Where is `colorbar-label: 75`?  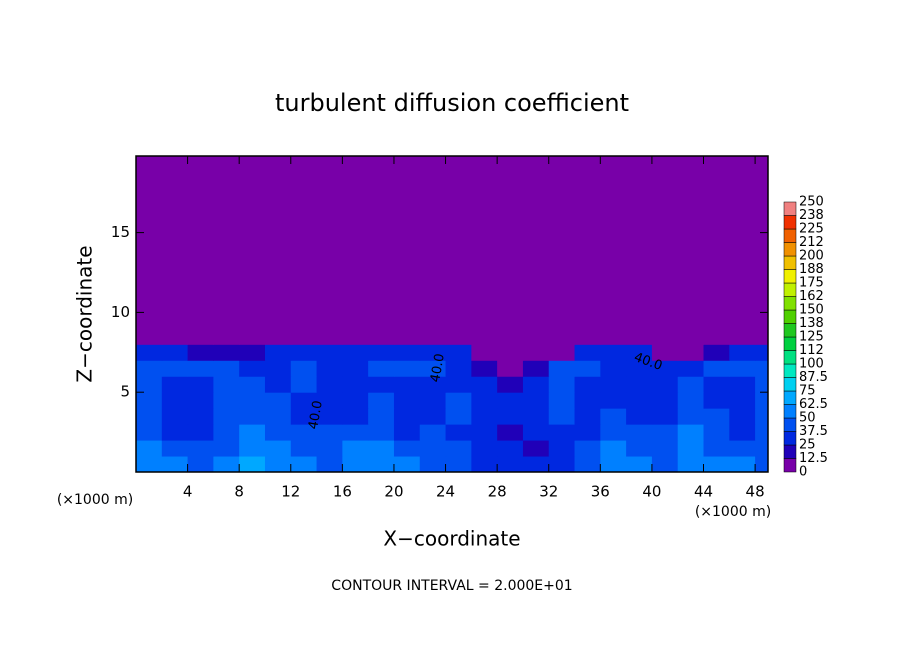 colorbar-label: 75 is located at coordinates (807, 391).